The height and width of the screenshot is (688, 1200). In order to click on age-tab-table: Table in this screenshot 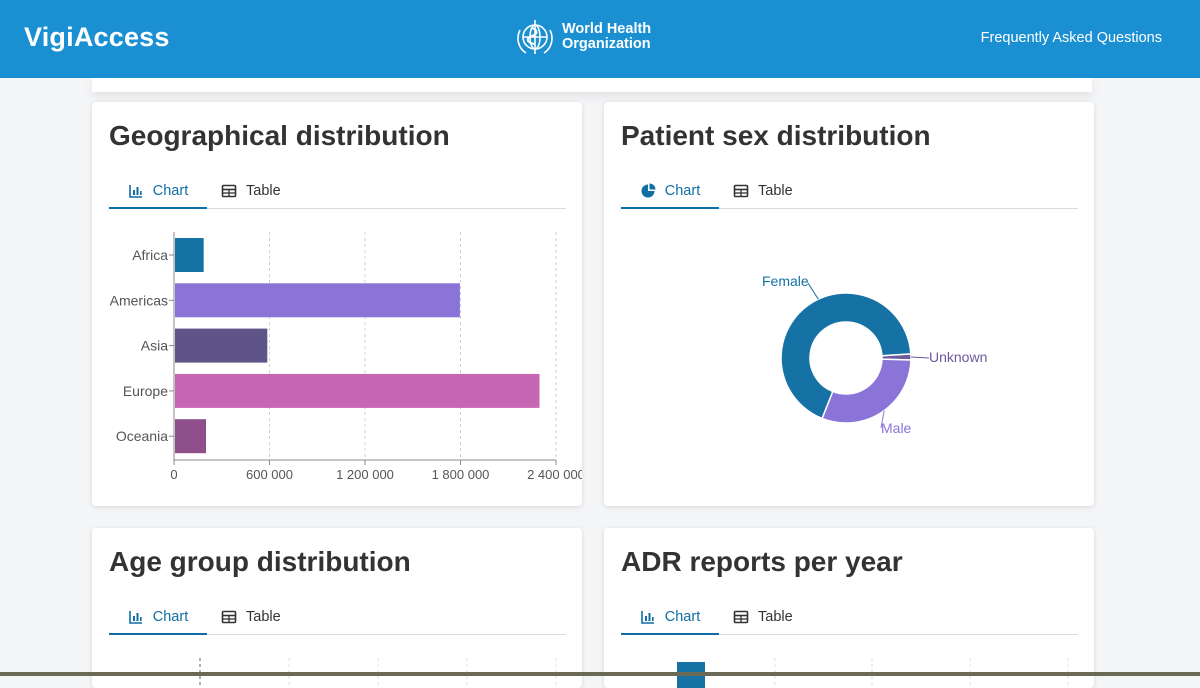, I will do `click(251, 617)`.